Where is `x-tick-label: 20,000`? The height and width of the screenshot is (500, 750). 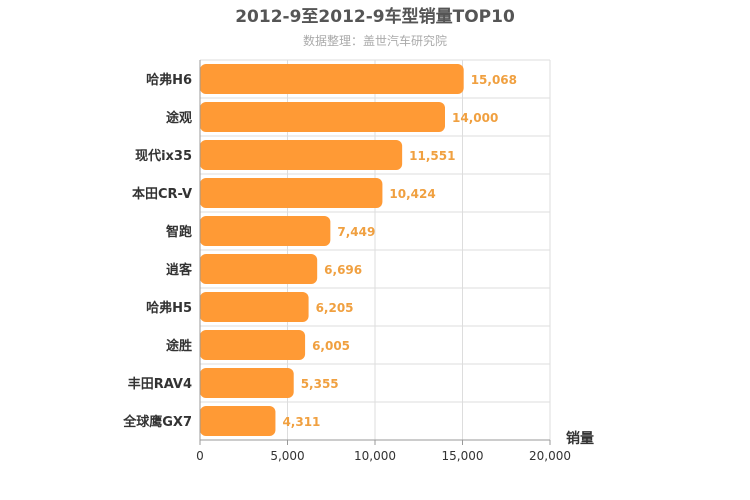
x-tick-label: 20,000 is located at coordinates (550, 456).